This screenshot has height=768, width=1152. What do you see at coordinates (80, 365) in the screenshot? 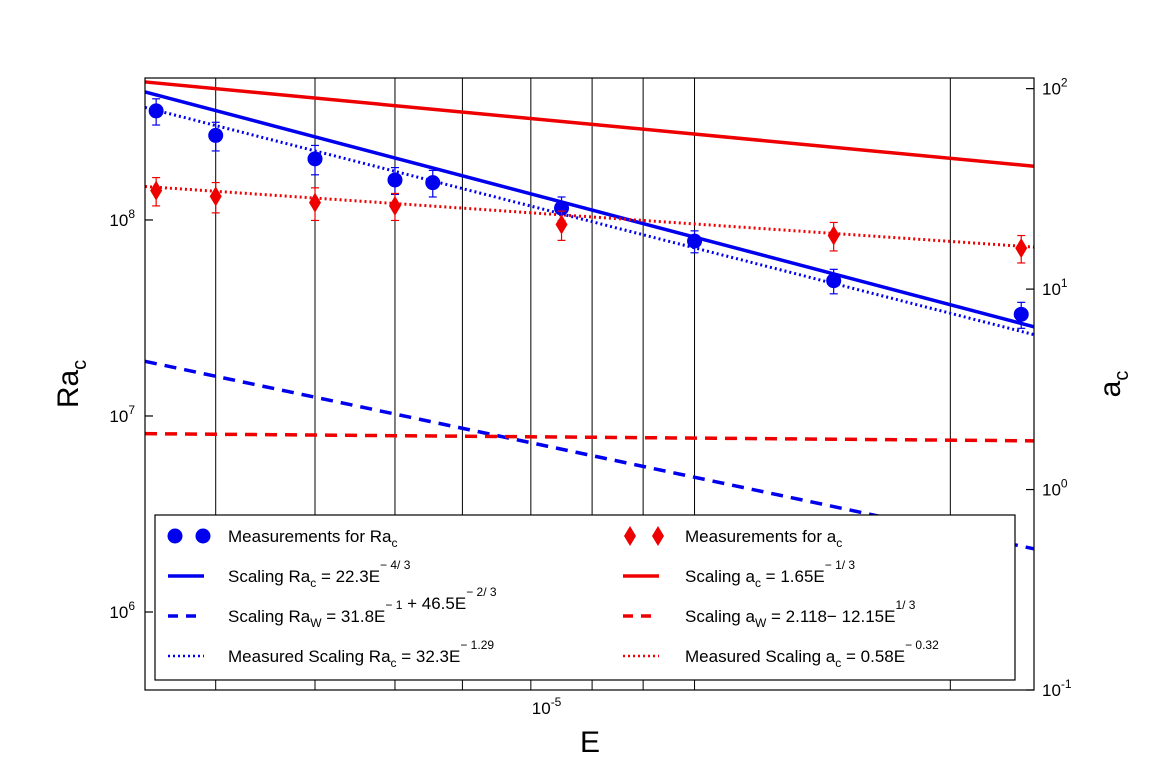
I see `left-axis-title-sub: c` at bounding box center [80, 365].